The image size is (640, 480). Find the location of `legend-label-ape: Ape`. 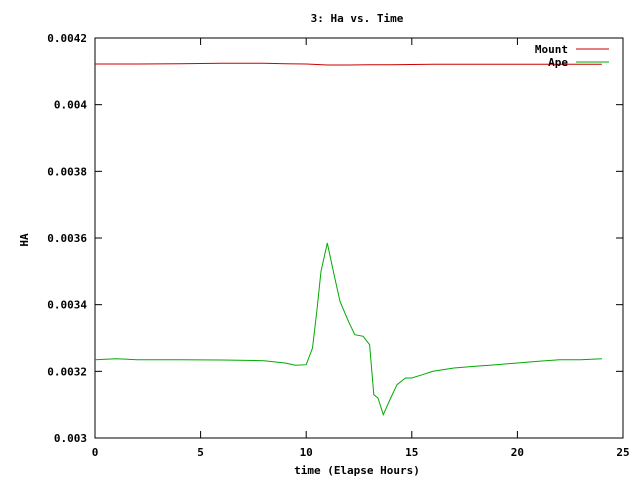

legend-label-ape: Ape is located at coordinates (558, 62).